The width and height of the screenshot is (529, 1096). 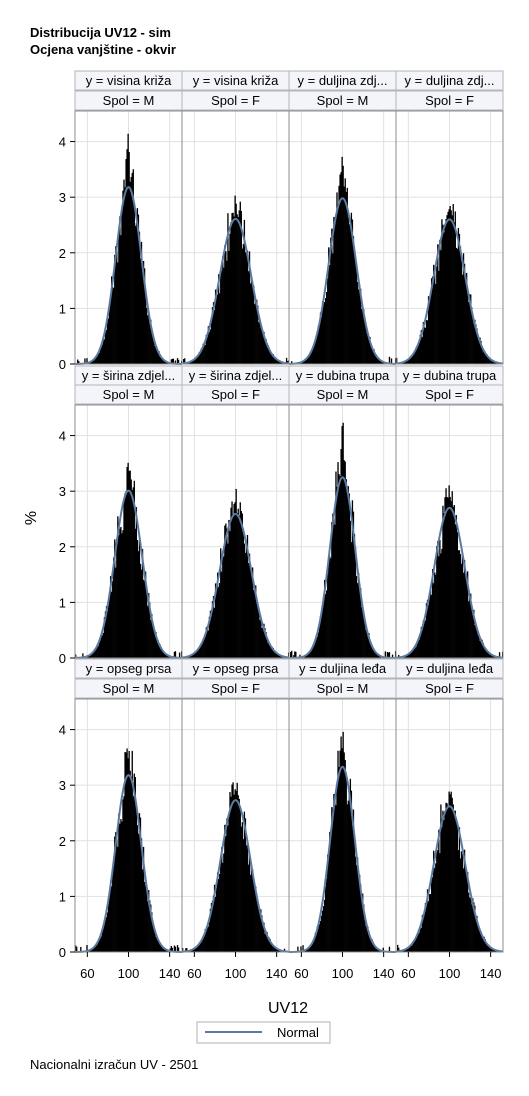 I want to click on panel-2-0: y = opseg prsa Spol = M, so click(x=128, y=805).